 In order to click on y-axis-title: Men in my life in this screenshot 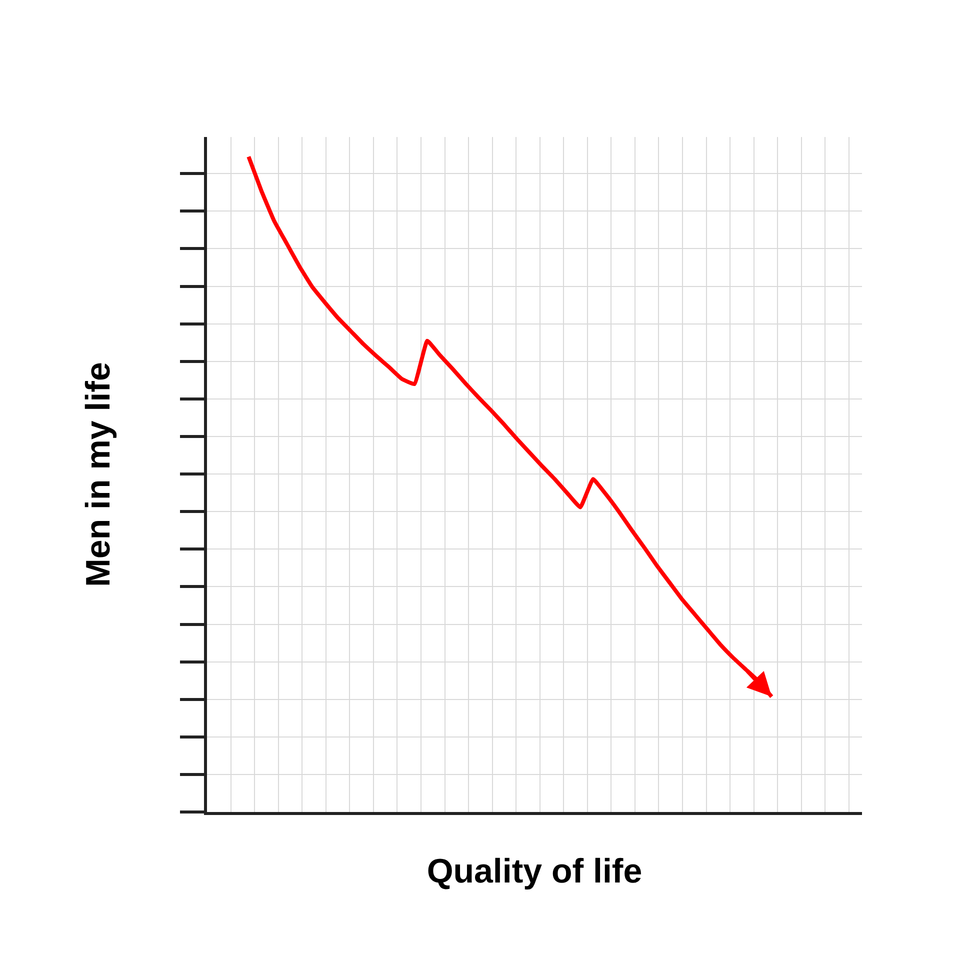, I will do `click(99, 474)`.